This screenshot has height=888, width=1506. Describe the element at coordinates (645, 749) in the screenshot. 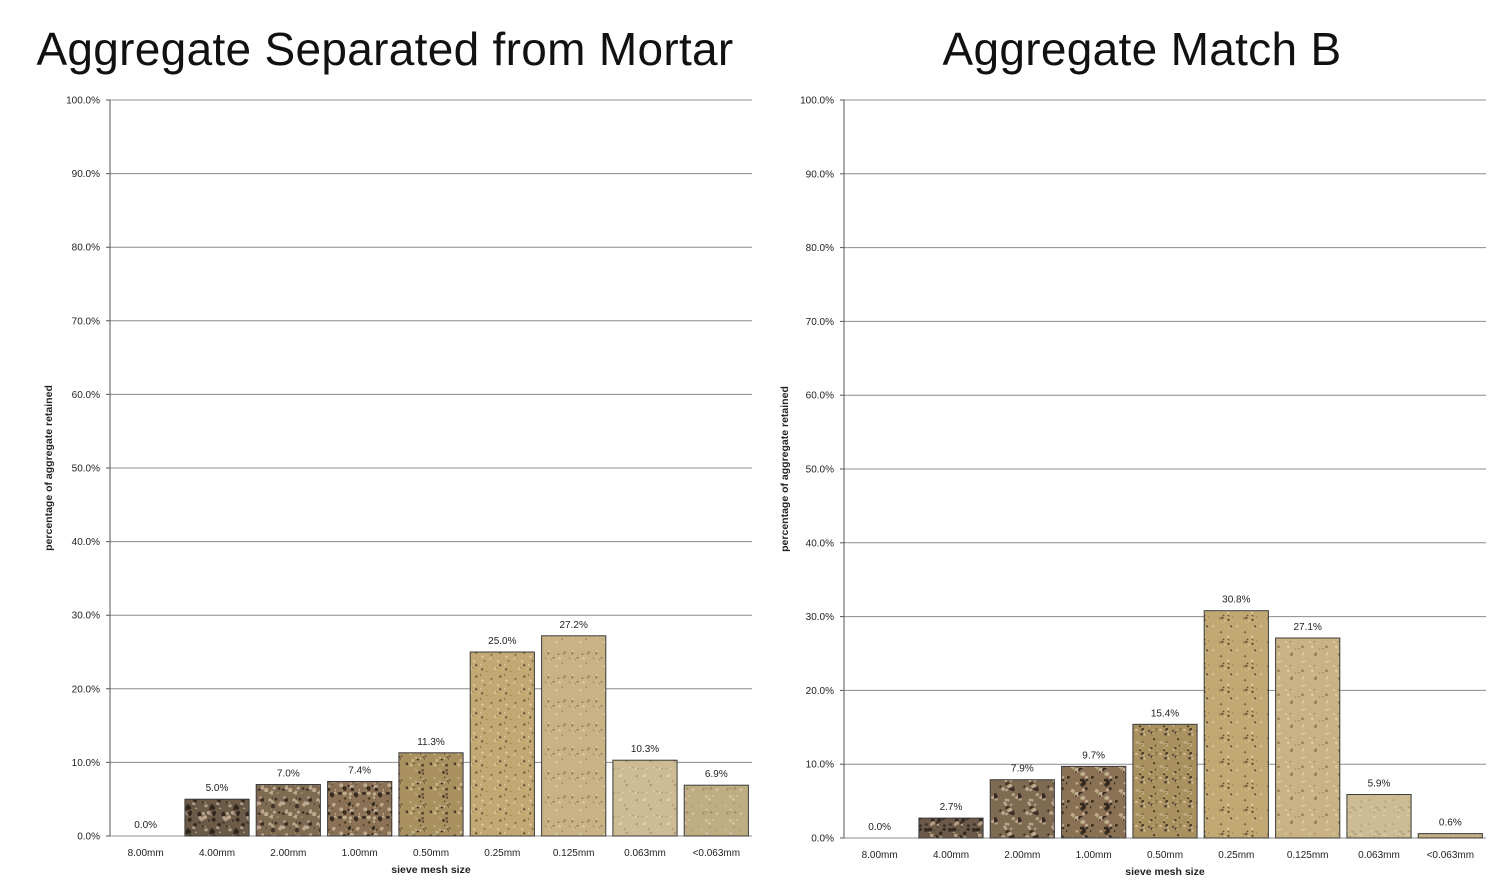

I see `data-label: 10.3%` at that location.